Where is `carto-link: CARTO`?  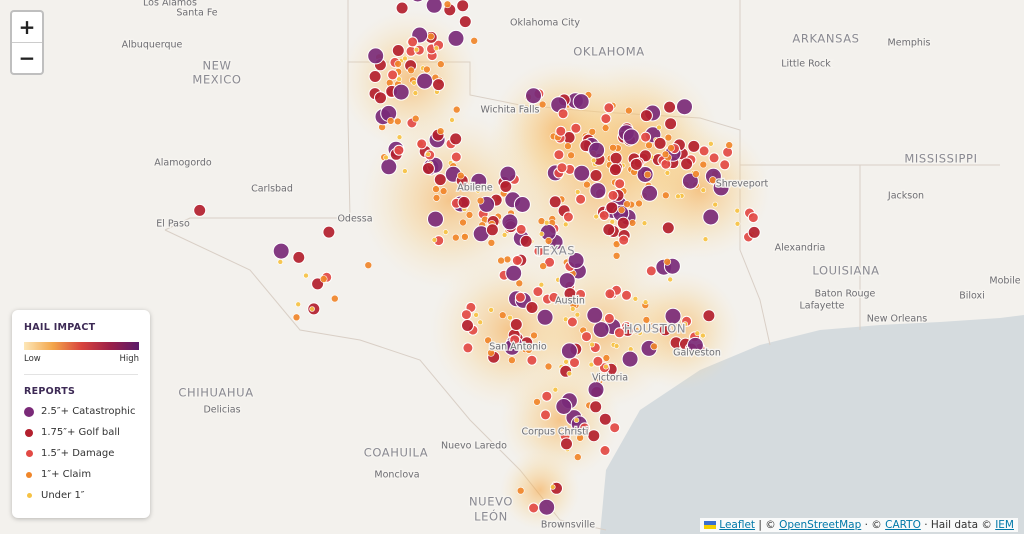 carto-link: CARTO is located at coordinates (903, 525).